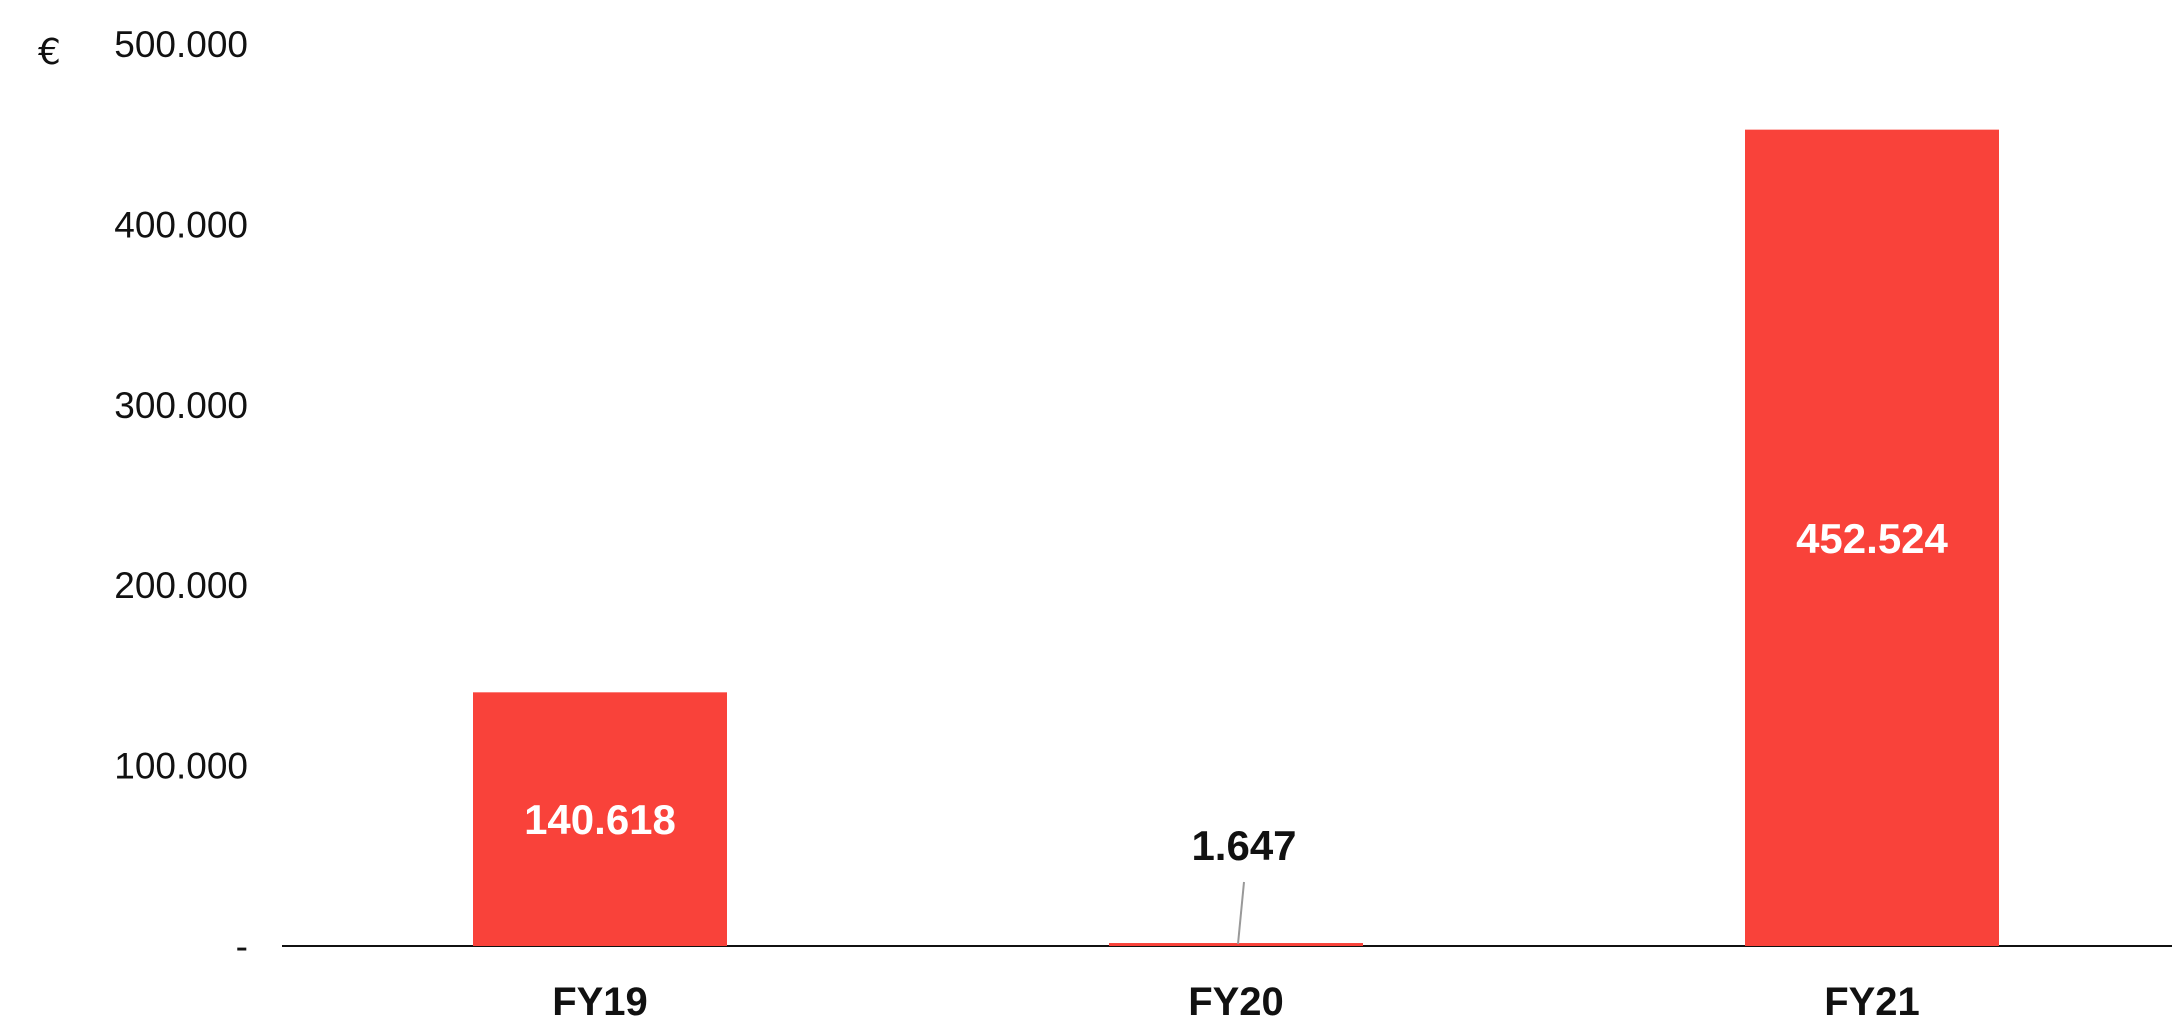  What do you see at coordinates (49, 52) in the screenshot?
I see `y-axis-unit-label: €` at bounding box center [49, 52].